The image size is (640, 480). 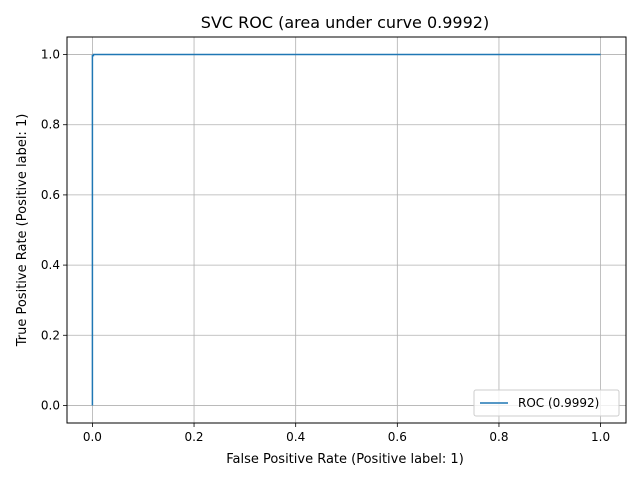 What do you see at coordinates (295, 437) in the screenshot?
I see `x-tick-label: 0.4` at bounding box center [295, 437].